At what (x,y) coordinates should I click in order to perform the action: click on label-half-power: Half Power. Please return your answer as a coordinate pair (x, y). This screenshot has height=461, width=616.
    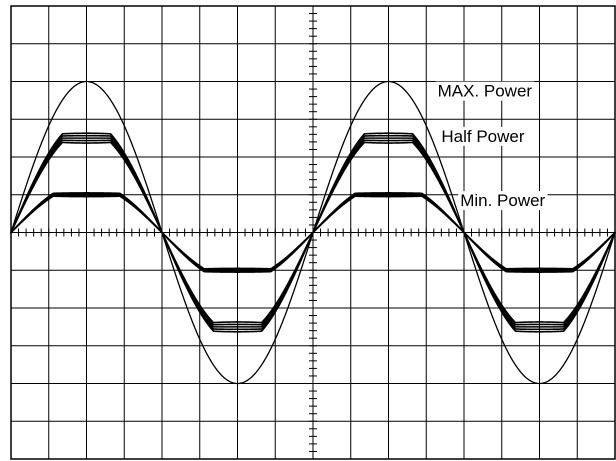
    Looking at the image, I should click on (482, 136).